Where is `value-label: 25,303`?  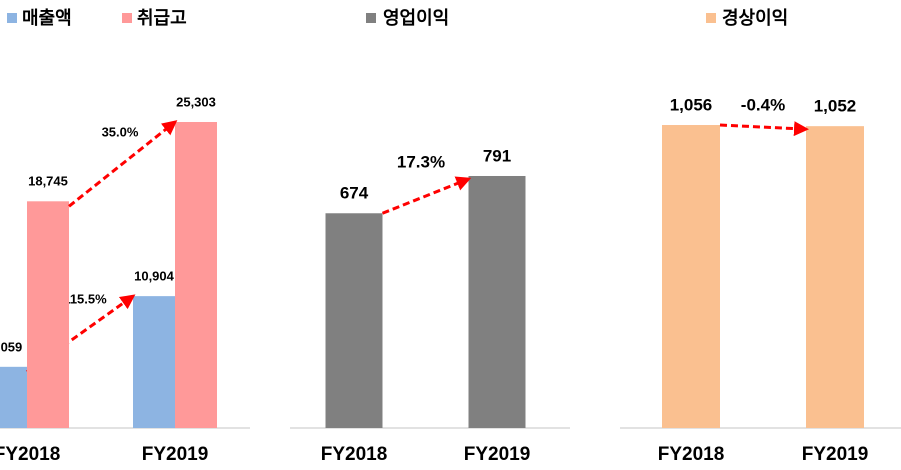 value-label: 25,303 is located at coordinates (196, 101).